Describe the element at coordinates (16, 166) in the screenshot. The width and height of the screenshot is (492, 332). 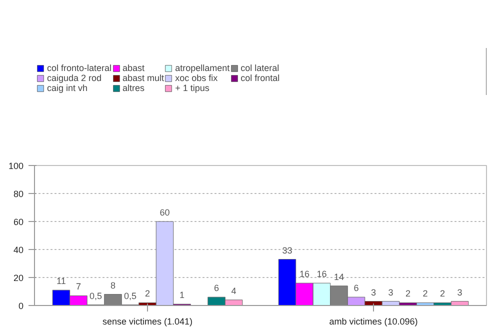
I see `y-tick-label: 100` at that location.